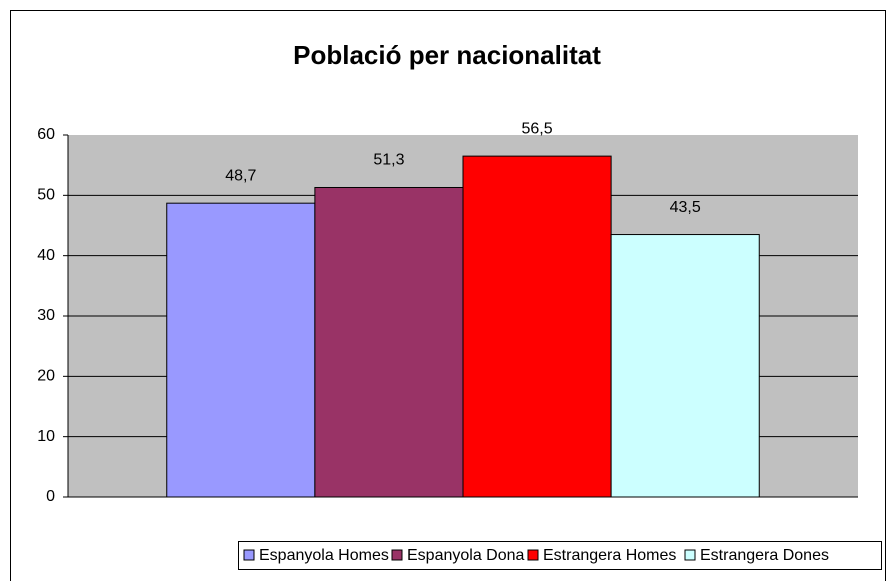 This screenshot has width=887, height=581. I want to click on chart-title: Població per nacionalitat, so click(447, 55).